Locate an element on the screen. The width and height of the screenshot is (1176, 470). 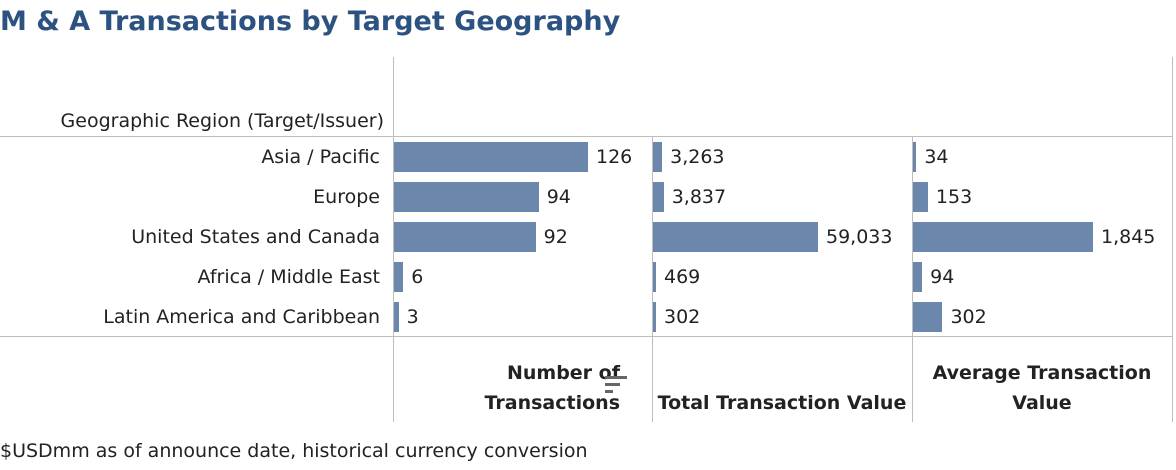
column-header-total: Total Transaction Value is located at coordinates (782, 403).